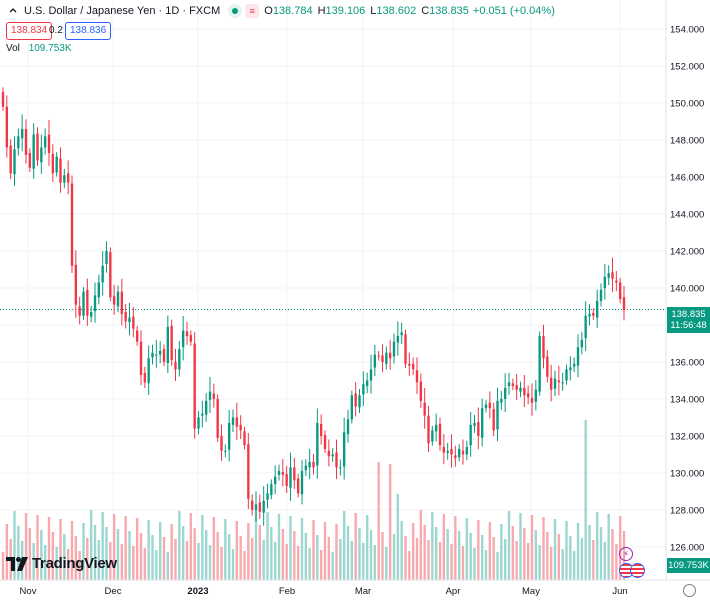 Image resolution: width=710 pixels, height=600 pixels. What do you see at coordinates (619, 591) in the screenshot?
I see `x-tick-label: Jun` at bounding box center [619, 591].